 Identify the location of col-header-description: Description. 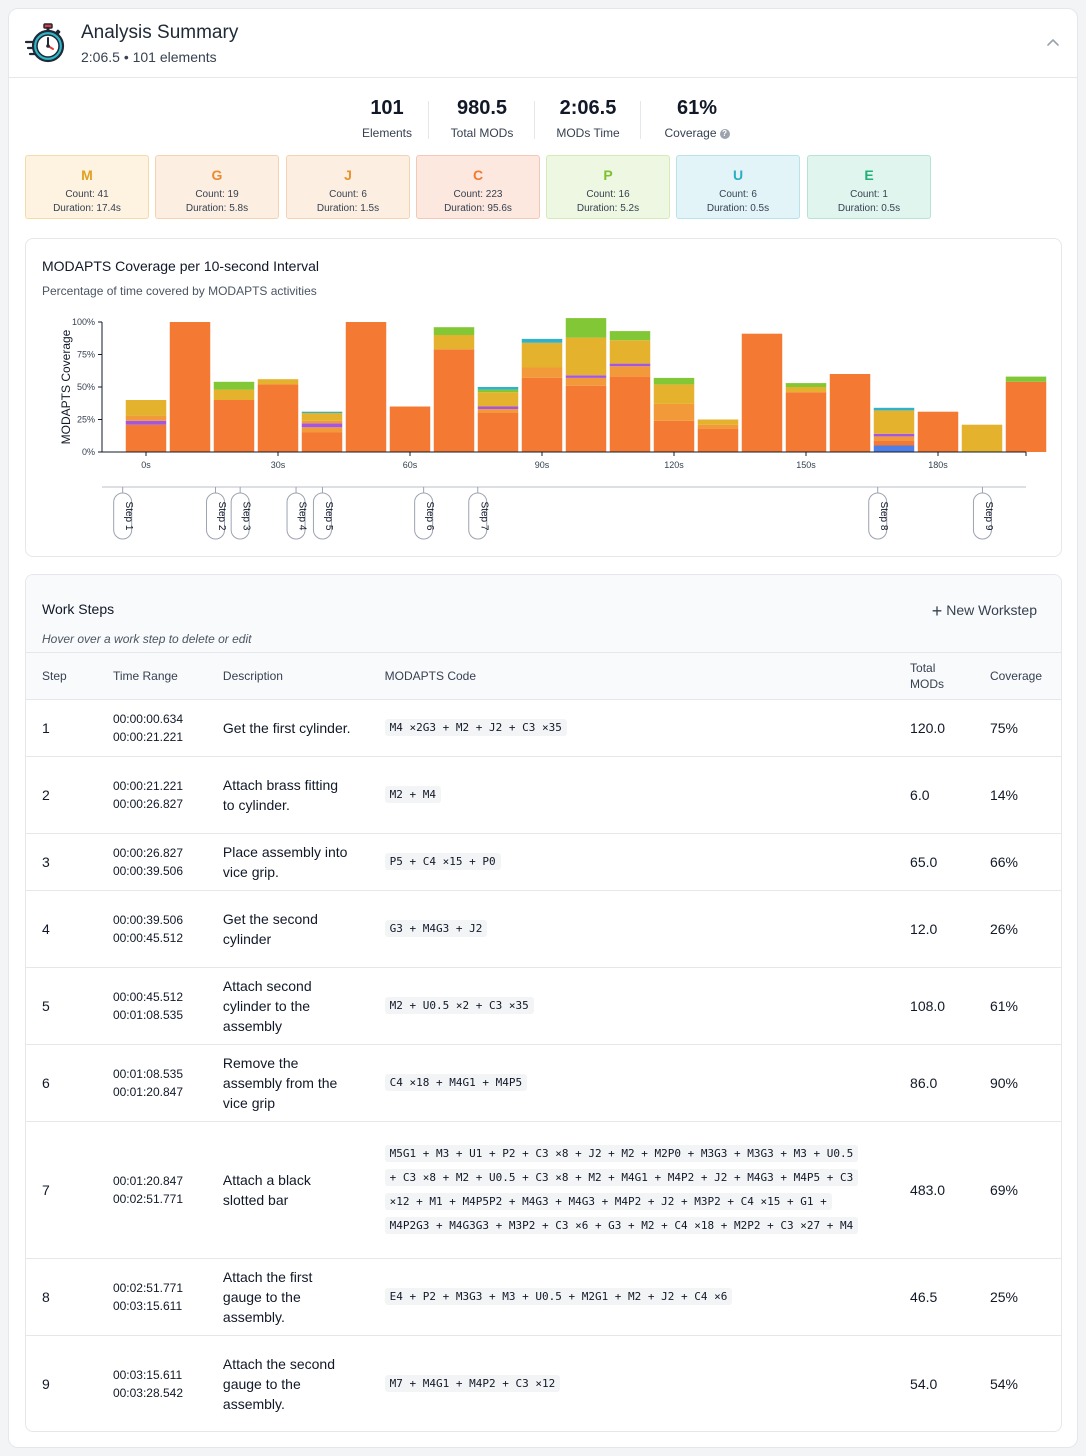
(287, 676).